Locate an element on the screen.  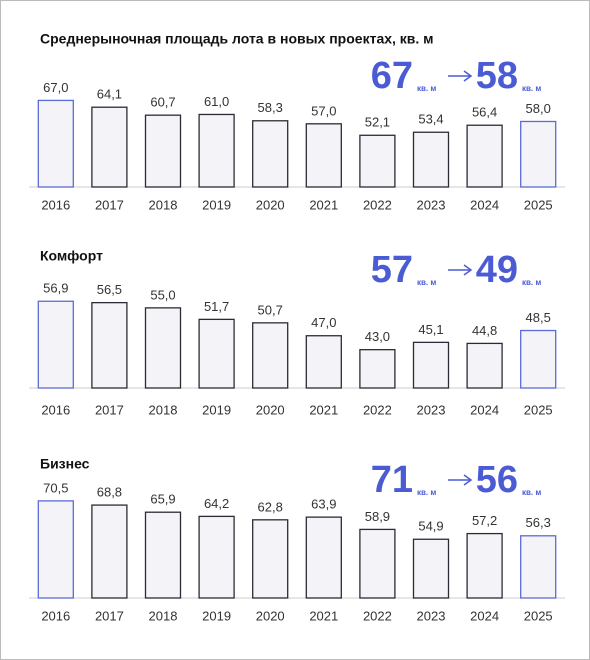
value-label: 53,4 is located at coordinates (430, 119).